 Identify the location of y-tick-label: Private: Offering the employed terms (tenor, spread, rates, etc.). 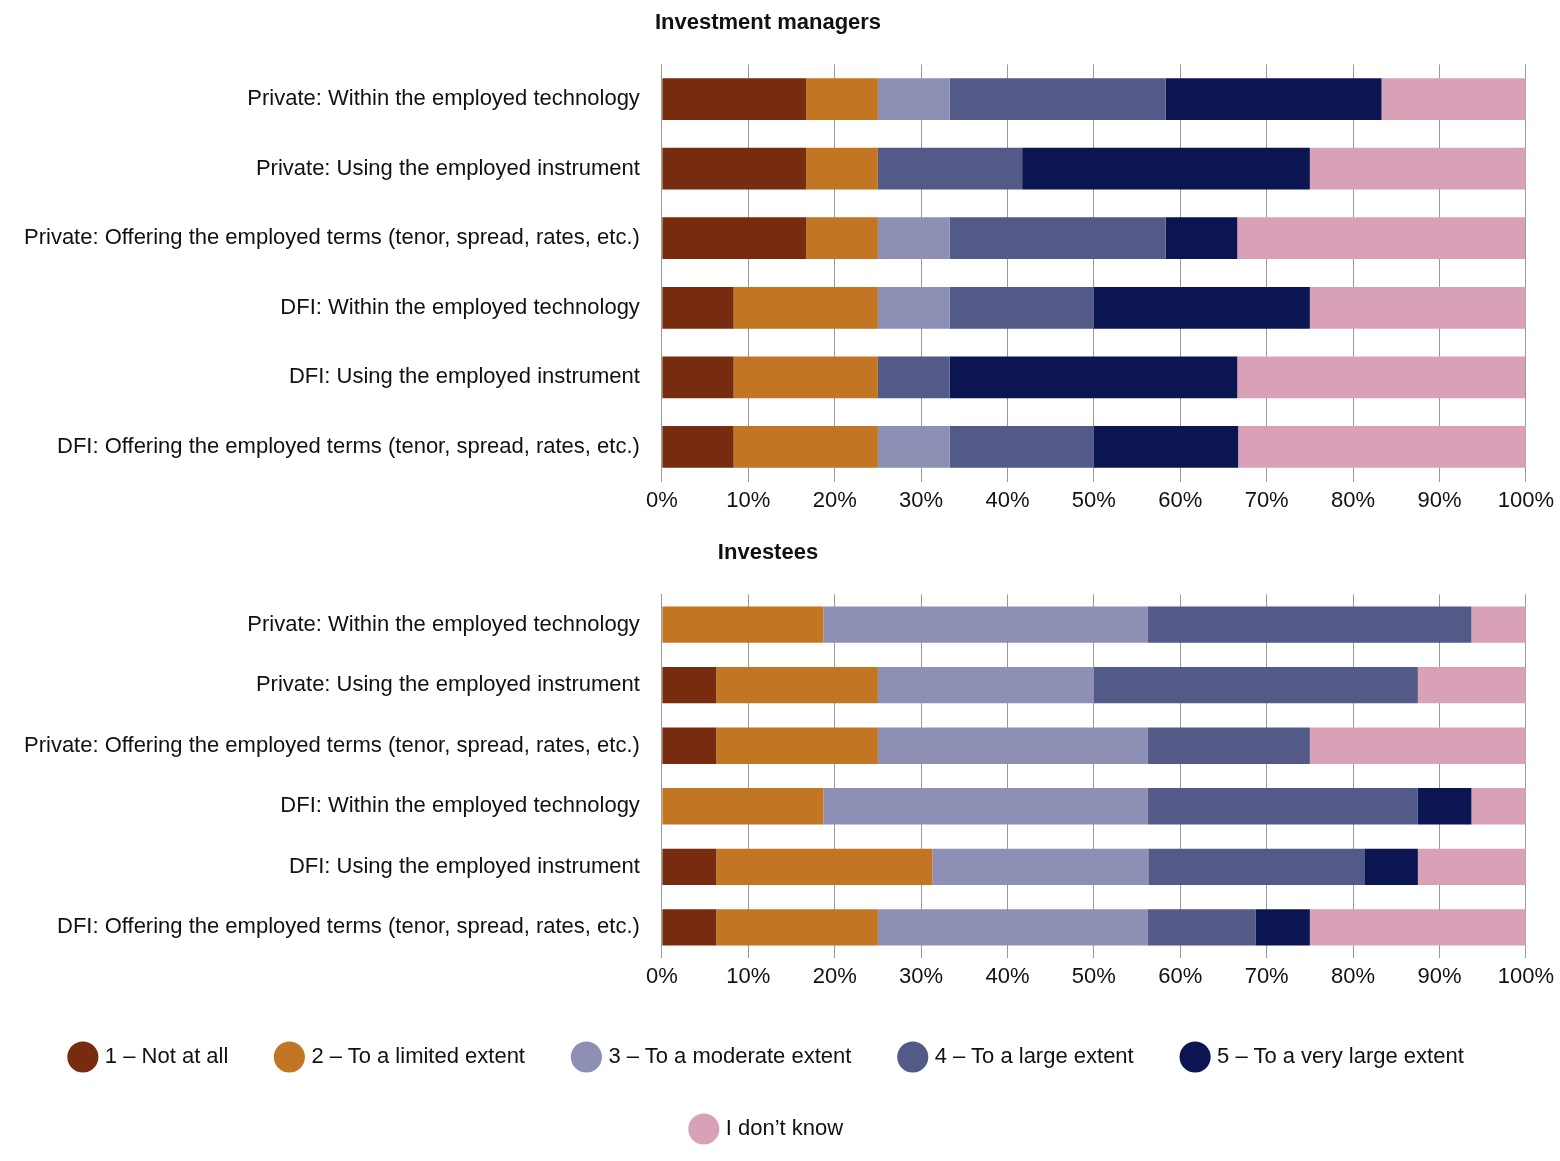
(332, 237).